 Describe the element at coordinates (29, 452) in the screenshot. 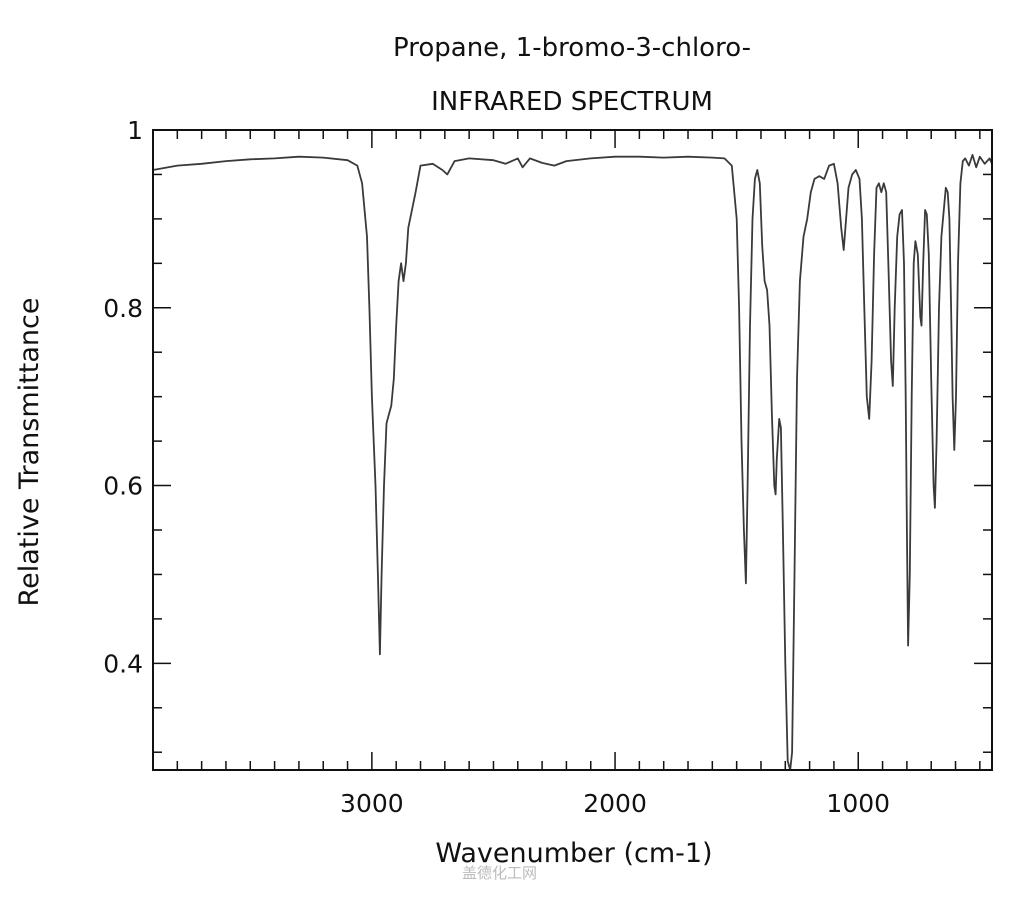

I see `y-axis-label: Relative Transmittance` at that location.